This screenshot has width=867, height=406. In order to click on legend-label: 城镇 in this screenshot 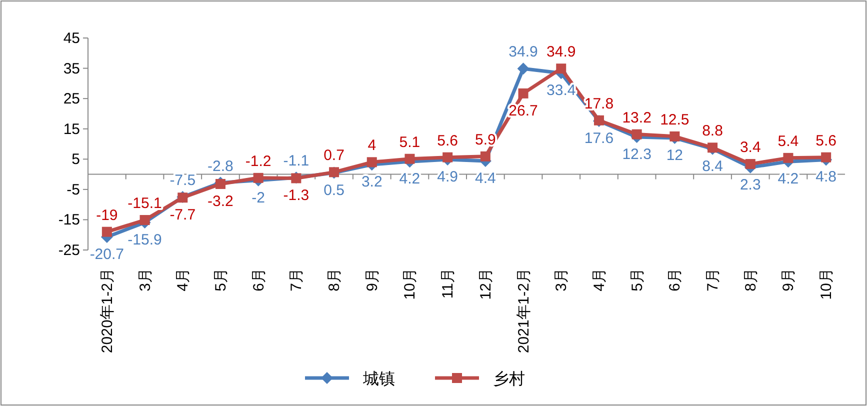, I will do `click(378, 379)`.